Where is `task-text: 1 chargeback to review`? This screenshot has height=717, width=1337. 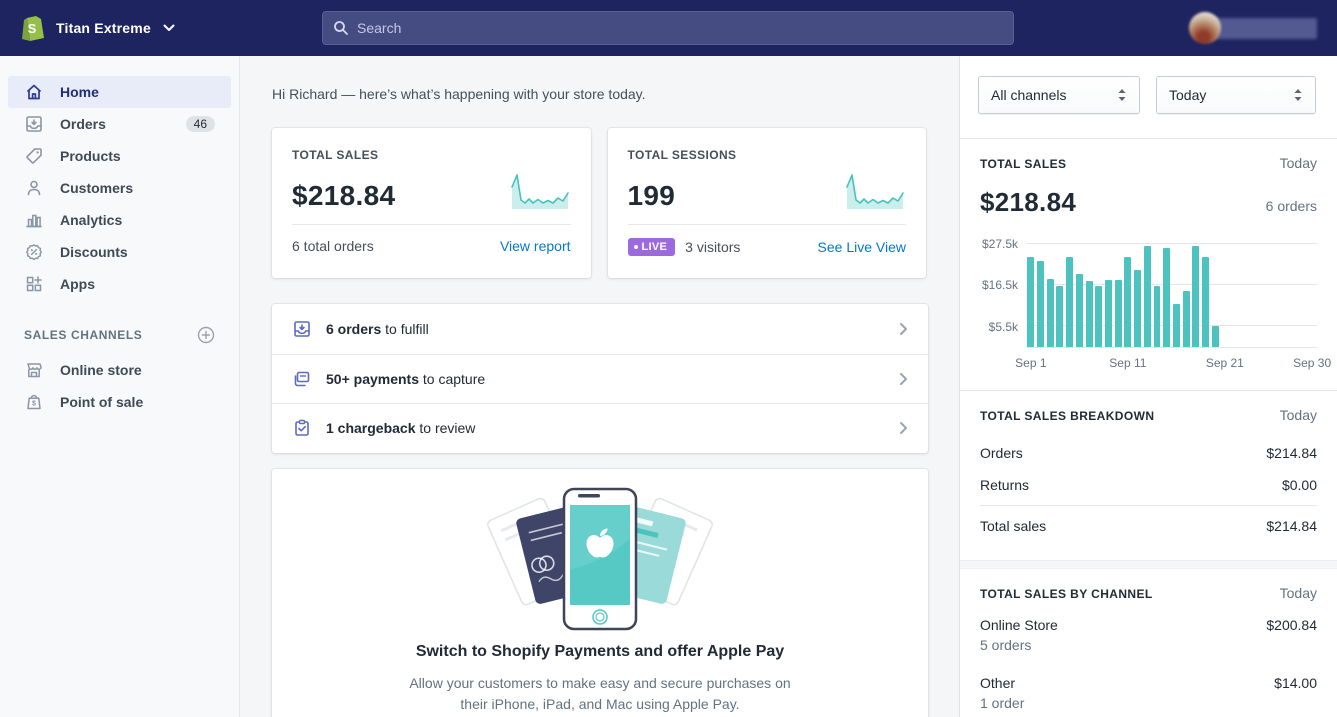 task-text: 1 chargeback to review is located at coordinates (401, 428).